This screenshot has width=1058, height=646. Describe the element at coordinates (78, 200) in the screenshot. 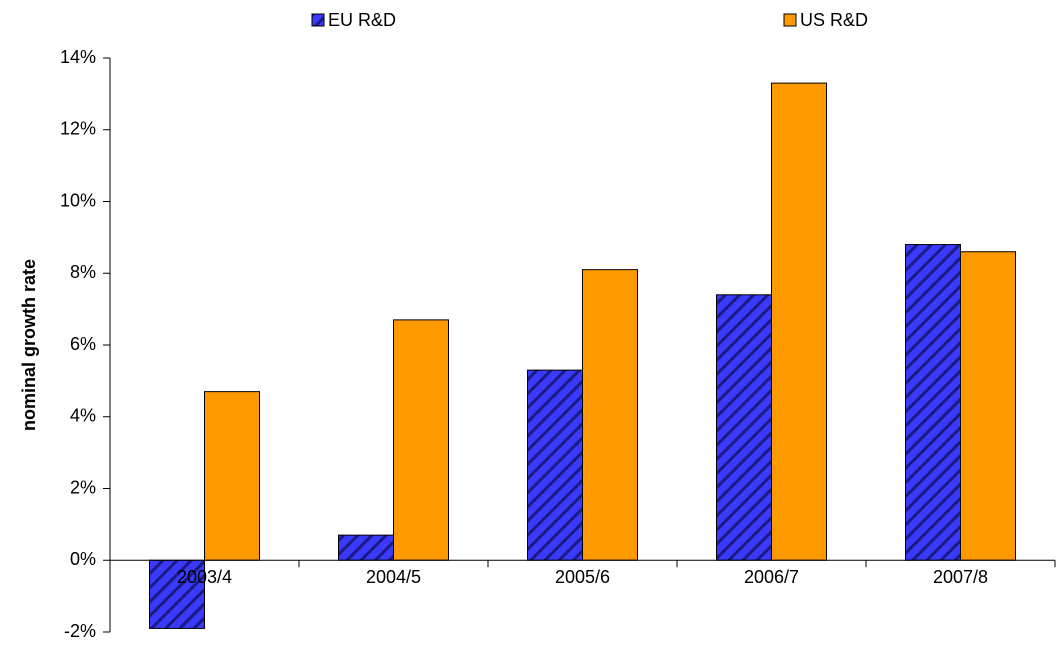

I see `y-tick-label: 10%` at that location.